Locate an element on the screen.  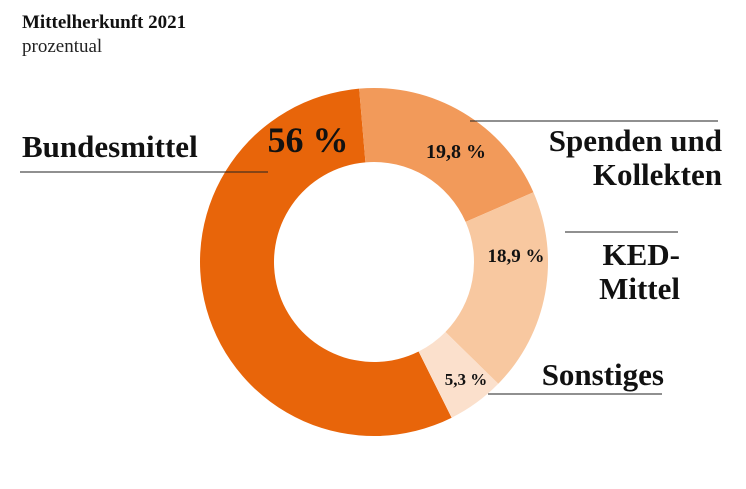
chart-subtitle: prozentual is located at coordinates (62, 46).